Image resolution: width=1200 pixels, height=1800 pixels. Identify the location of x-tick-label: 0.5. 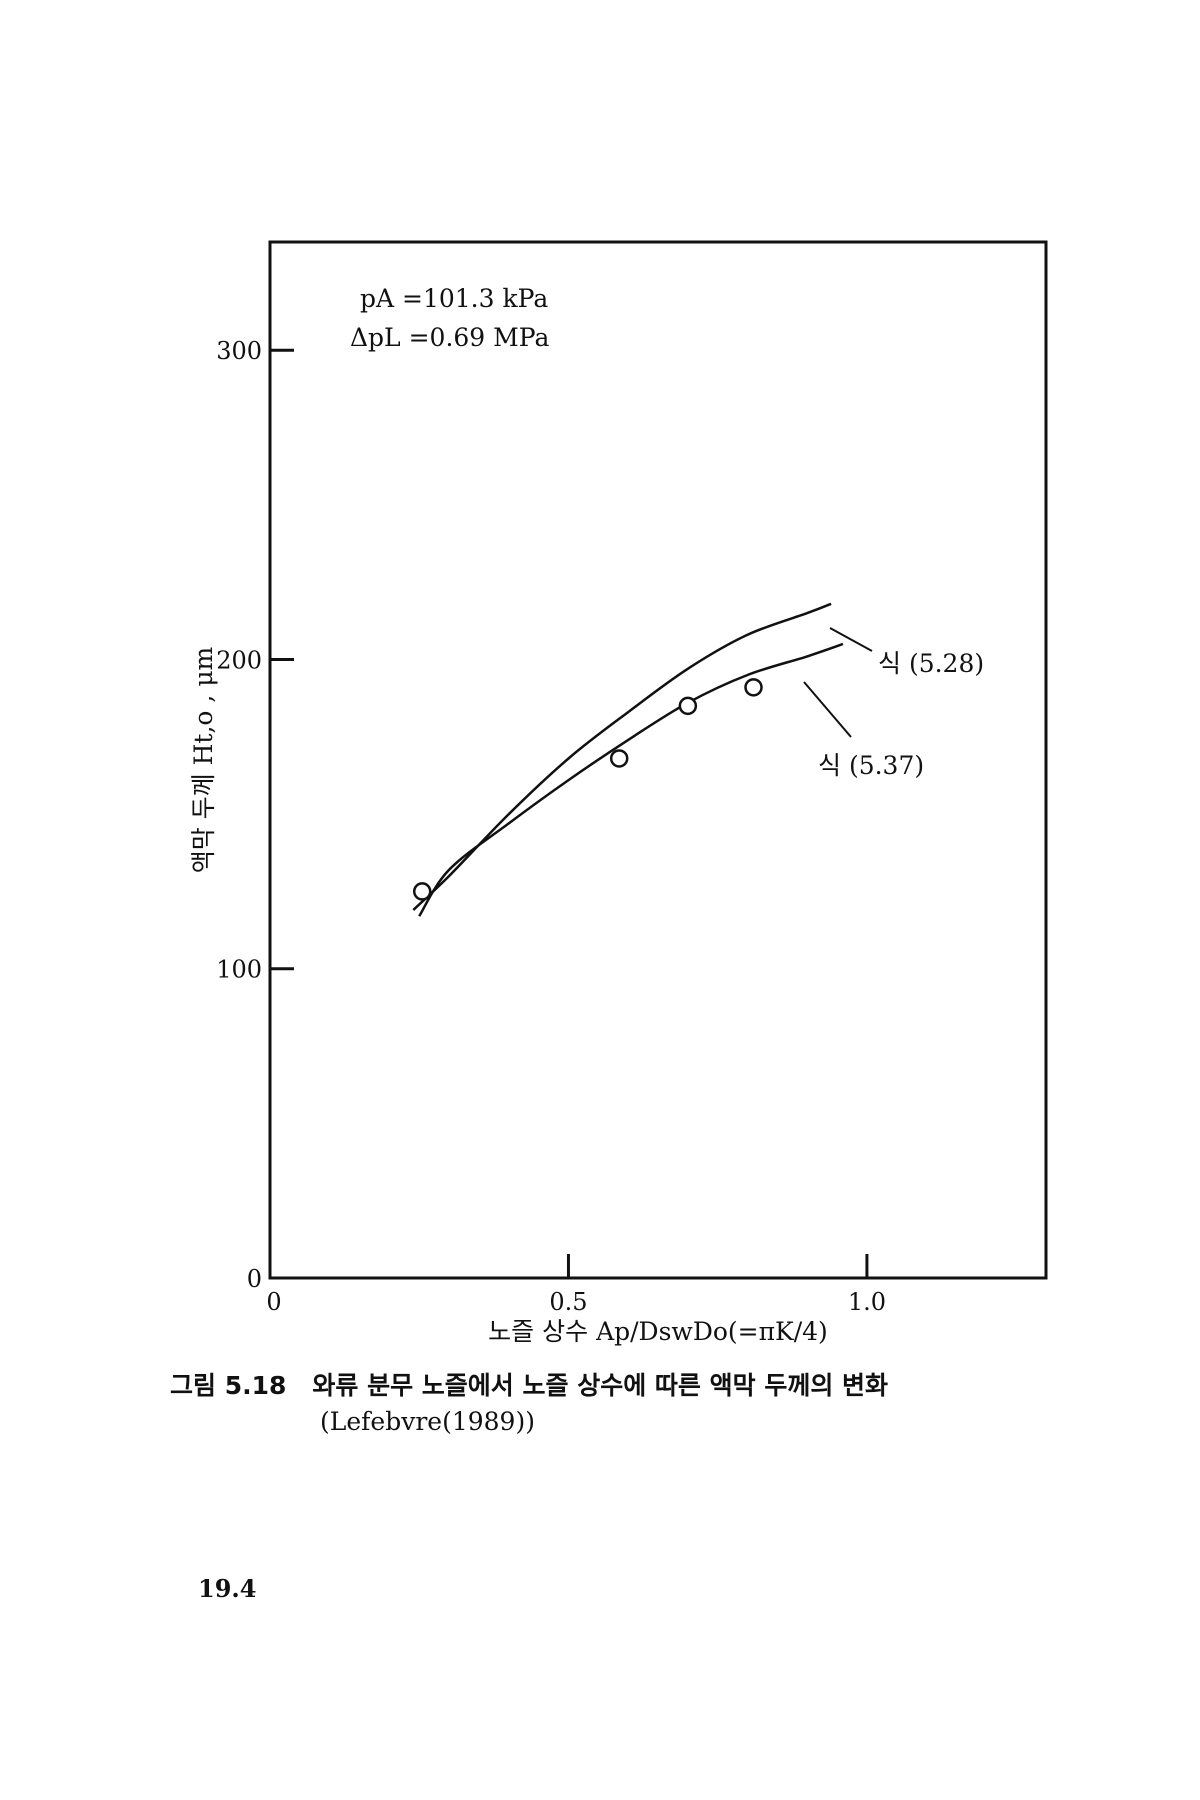
(568, 1302).